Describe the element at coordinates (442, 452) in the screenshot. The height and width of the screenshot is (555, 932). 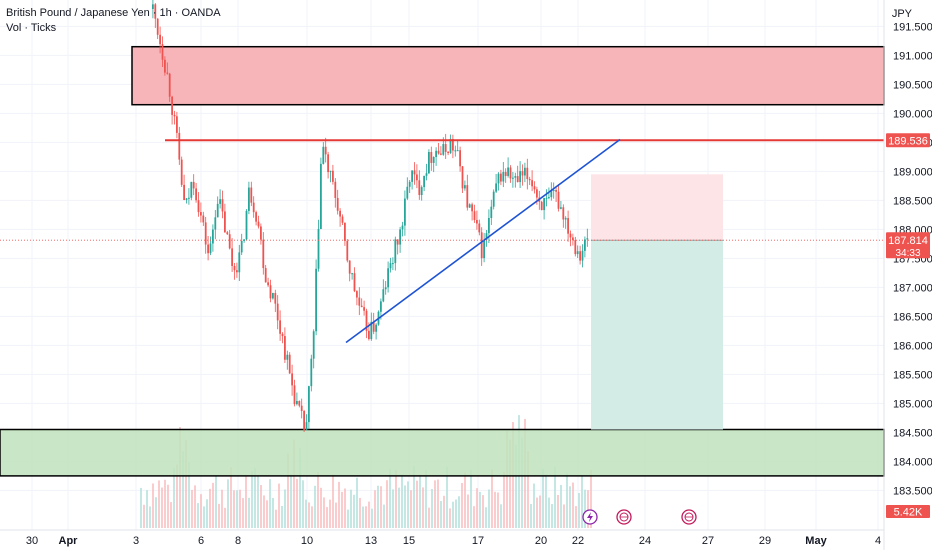
I see `demand-zone-rect` at that location.